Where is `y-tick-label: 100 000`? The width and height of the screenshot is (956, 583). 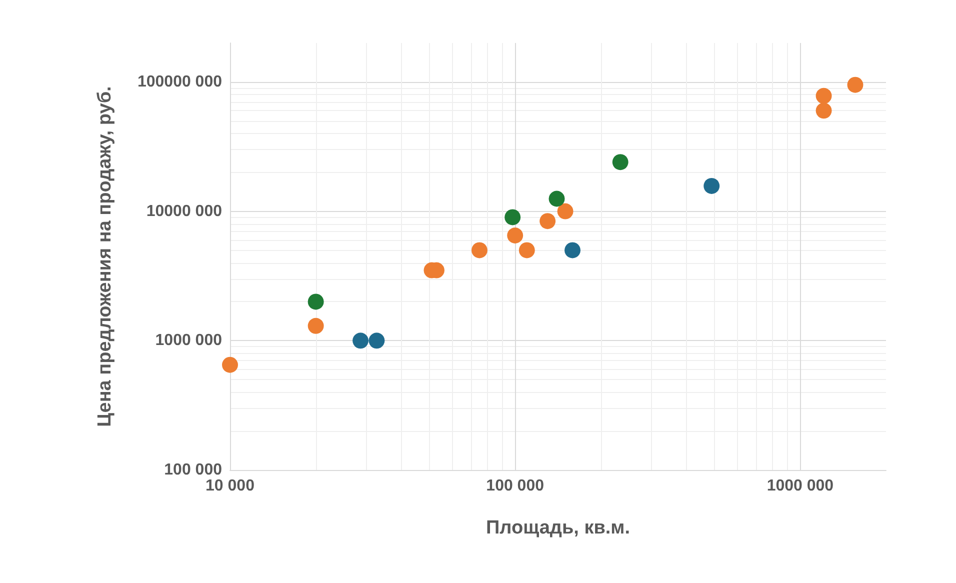
y-tick-label: 100 000 is located at coordinates (193, 470).